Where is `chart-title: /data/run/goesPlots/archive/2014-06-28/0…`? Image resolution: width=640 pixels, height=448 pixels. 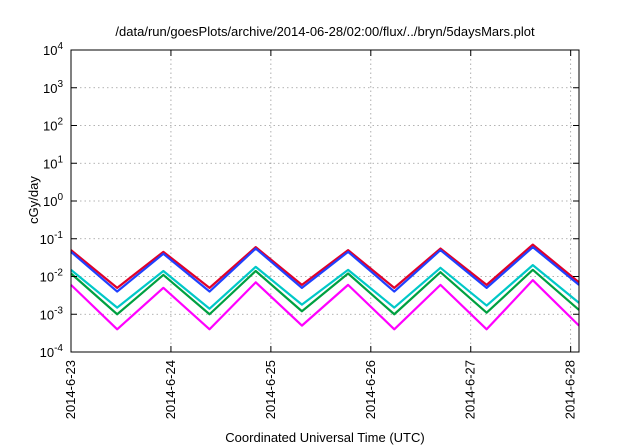
chart-title: /data/run/goesPlots/archive/2014-06-28/0… is located at coordinates (325, 31).